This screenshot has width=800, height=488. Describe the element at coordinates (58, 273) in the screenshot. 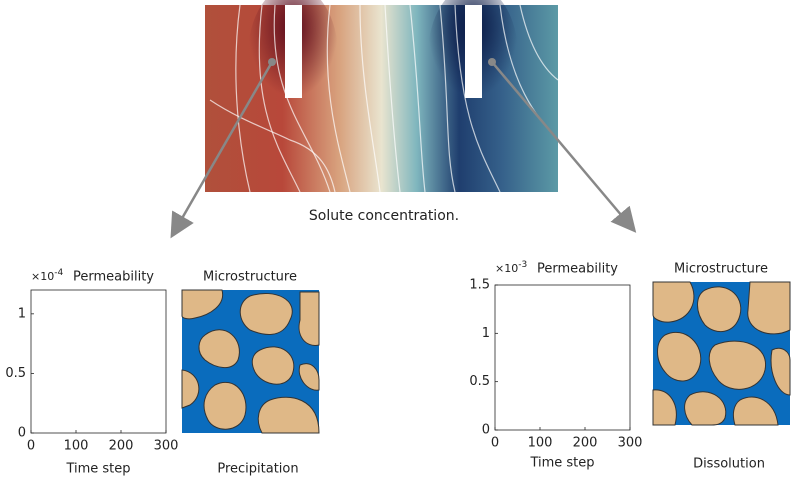

I see `y-multiplier-exponent: -4` at that location.